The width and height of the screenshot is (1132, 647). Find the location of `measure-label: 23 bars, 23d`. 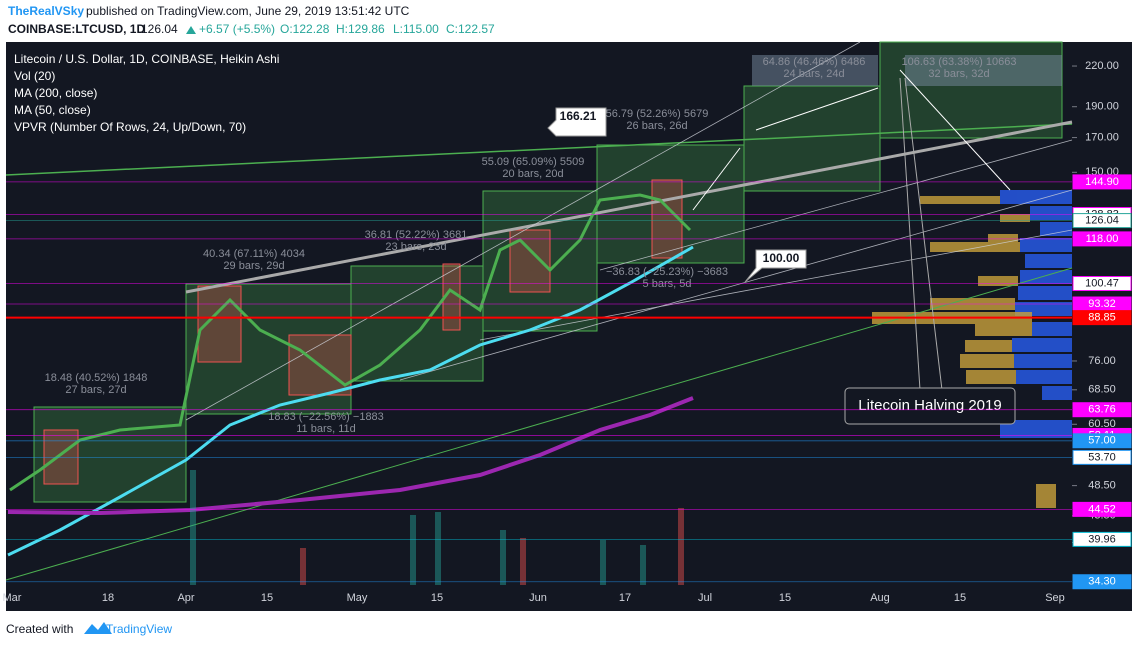

measure-label: 23 bars, 23d is located at coordinates (415, 247).